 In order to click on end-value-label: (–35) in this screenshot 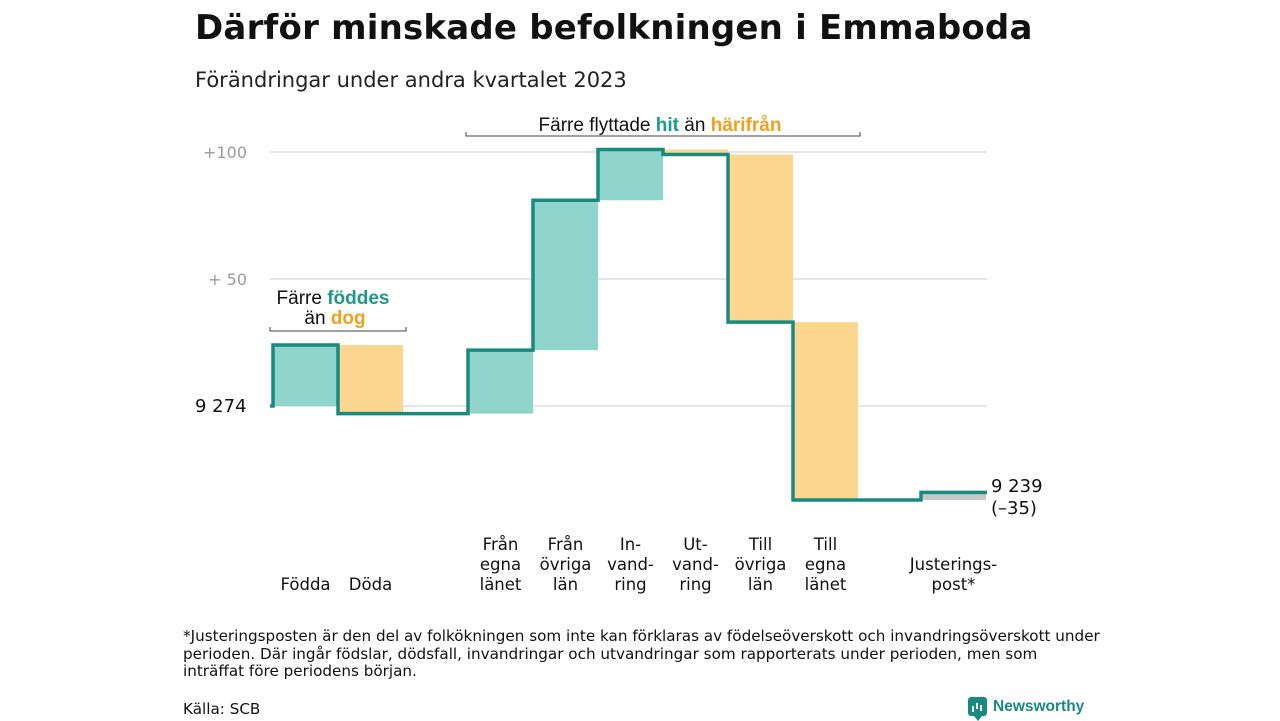, I will do `click(1014, 508)`.